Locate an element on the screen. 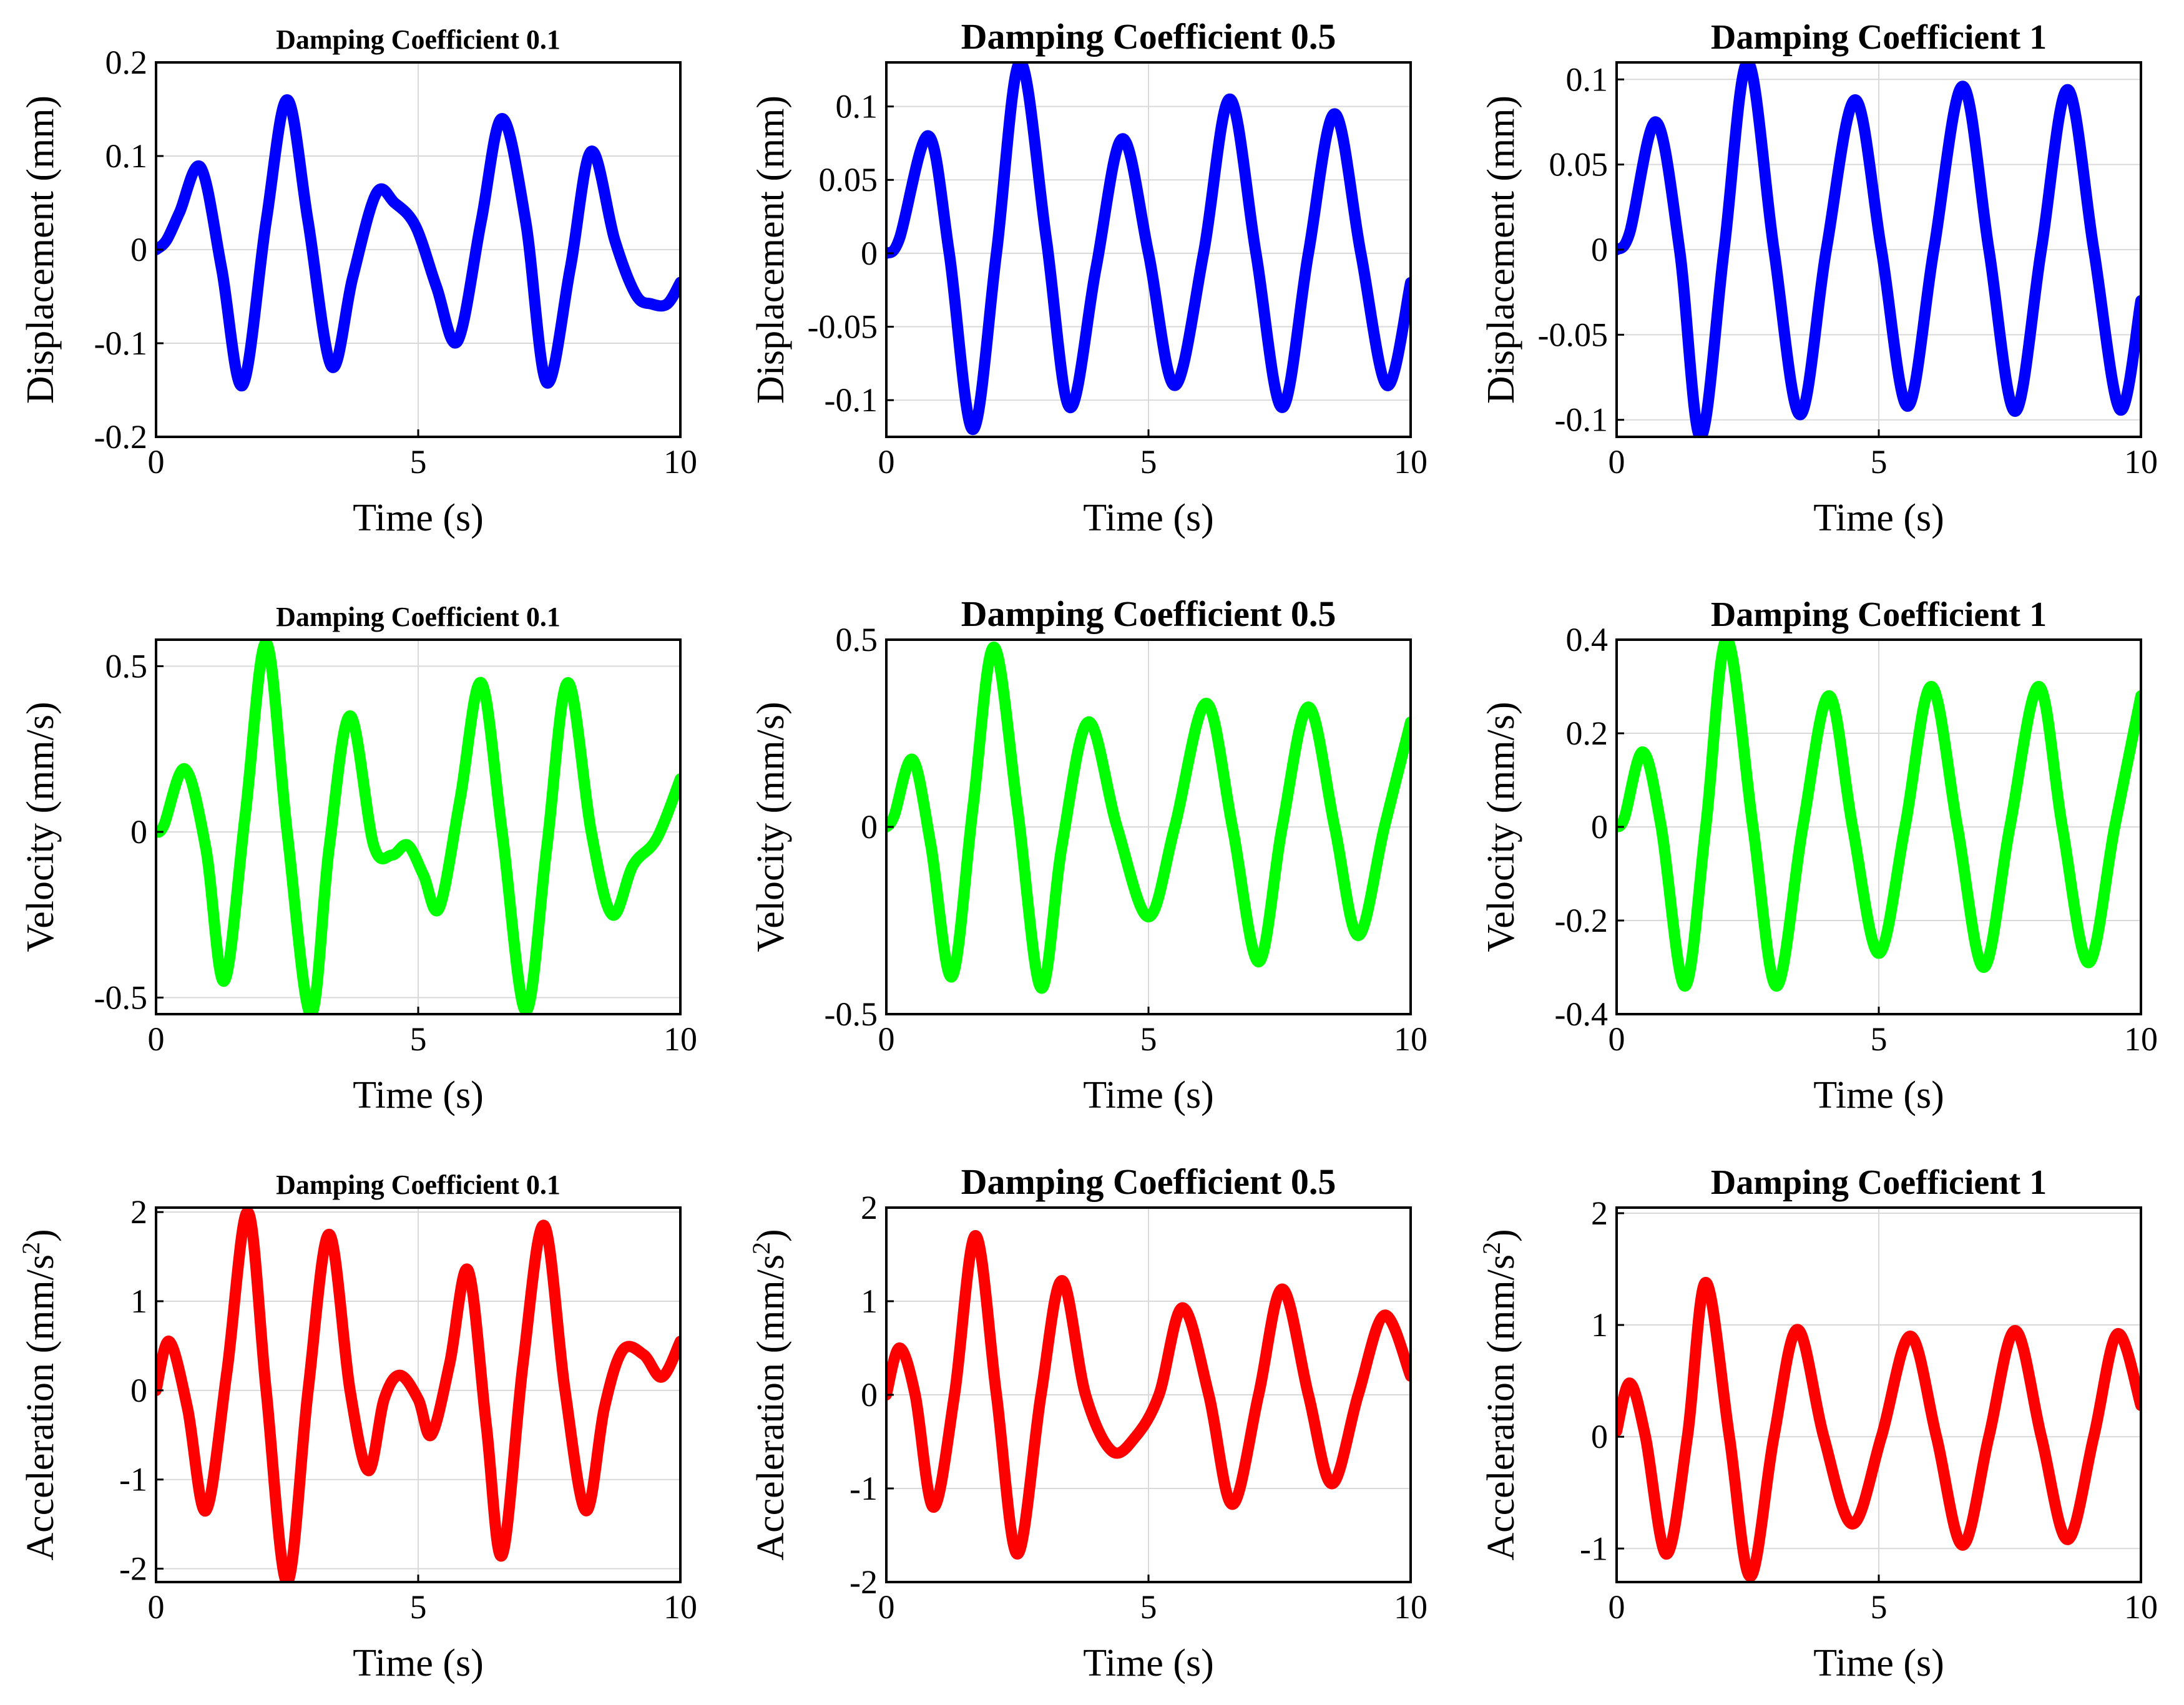 The image size is (2184, 1705). y-axis-label: Acceleration (mm/s2) is located at coordinates (770, 1395).